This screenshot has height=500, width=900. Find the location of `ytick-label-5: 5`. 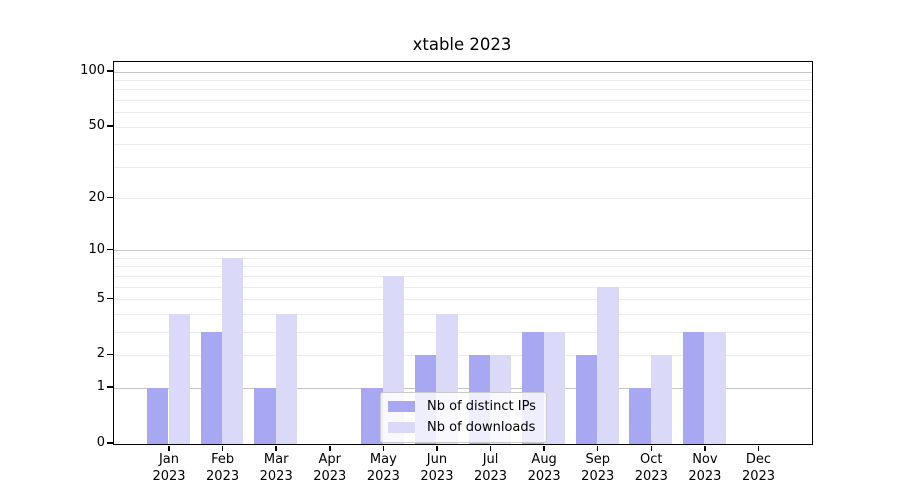

ytick-label-5: 5 is located at coordinates (100, 298).